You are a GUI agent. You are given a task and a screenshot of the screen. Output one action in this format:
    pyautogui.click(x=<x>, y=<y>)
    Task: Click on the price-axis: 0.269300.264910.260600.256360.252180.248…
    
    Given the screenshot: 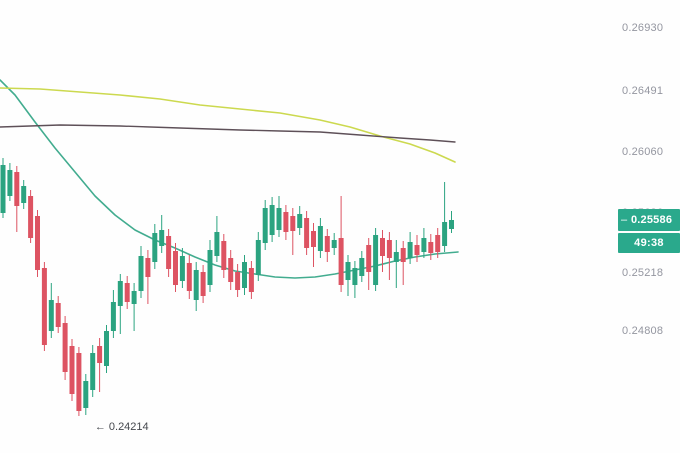 What is the action you would take?
    pyautogui.click(x=649, y=226)
    